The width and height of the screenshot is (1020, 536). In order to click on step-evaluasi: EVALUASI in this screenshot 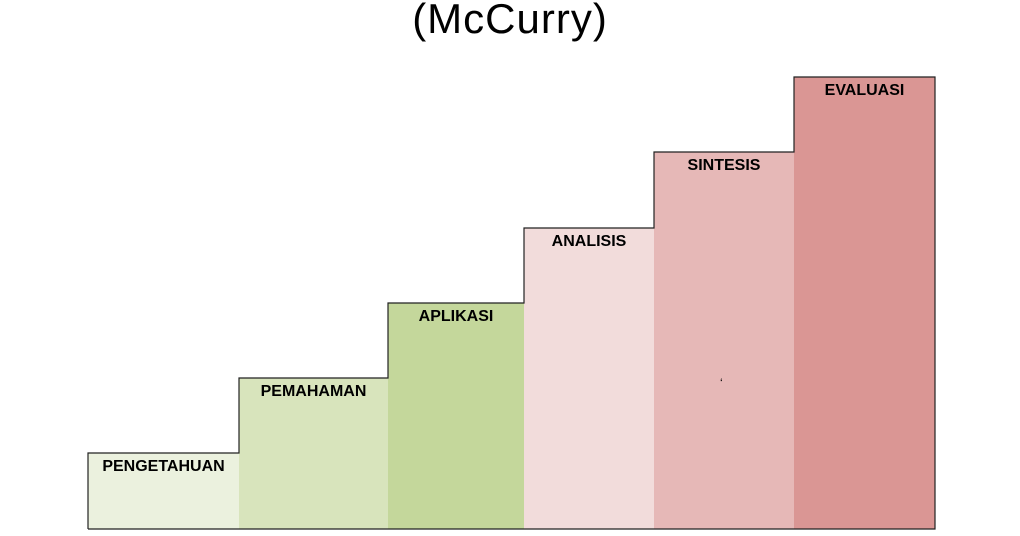, I will do `click(864, 303)`.